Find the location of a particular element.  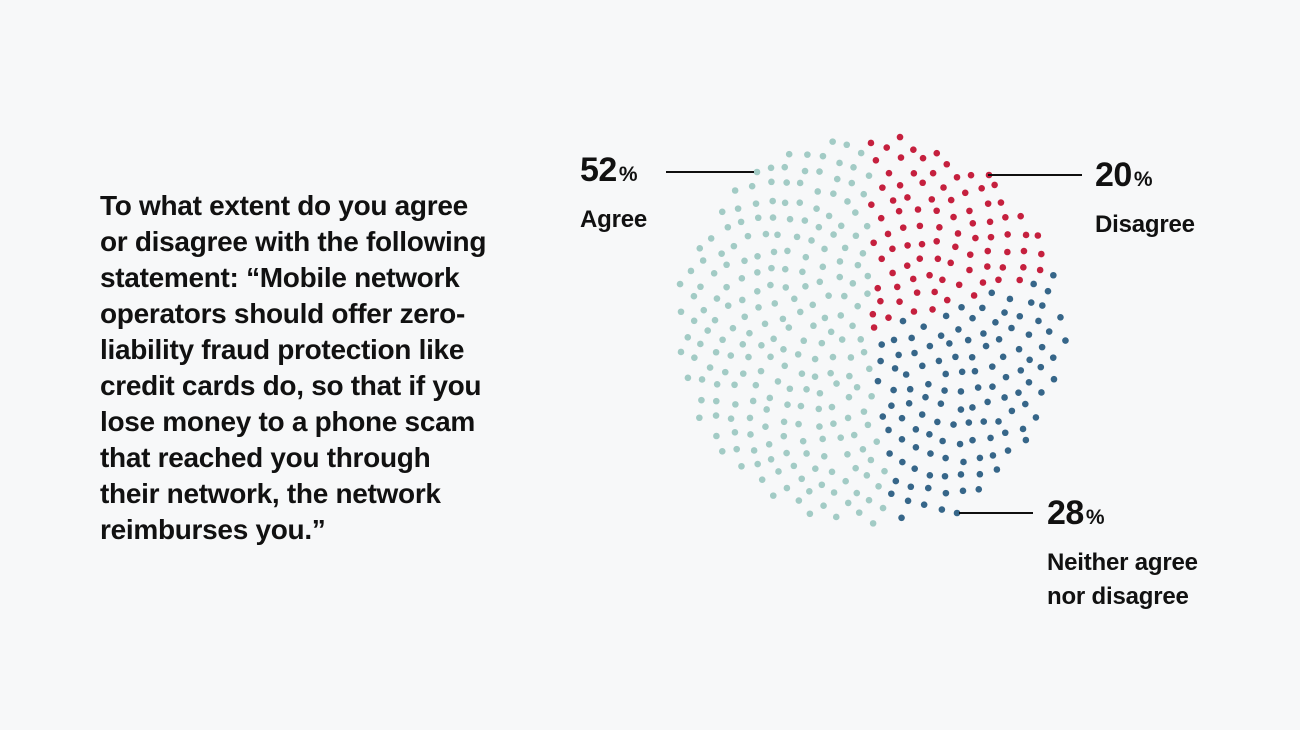

question-line: credit cards do, so that if you is located at coordinates (291, 385).